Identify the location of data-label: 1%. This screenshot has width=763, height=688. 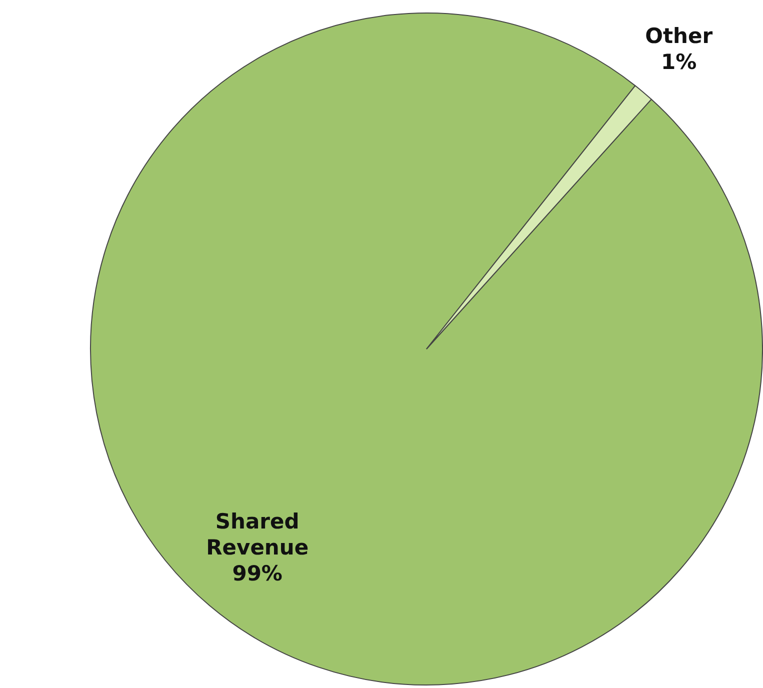
(679, 62).